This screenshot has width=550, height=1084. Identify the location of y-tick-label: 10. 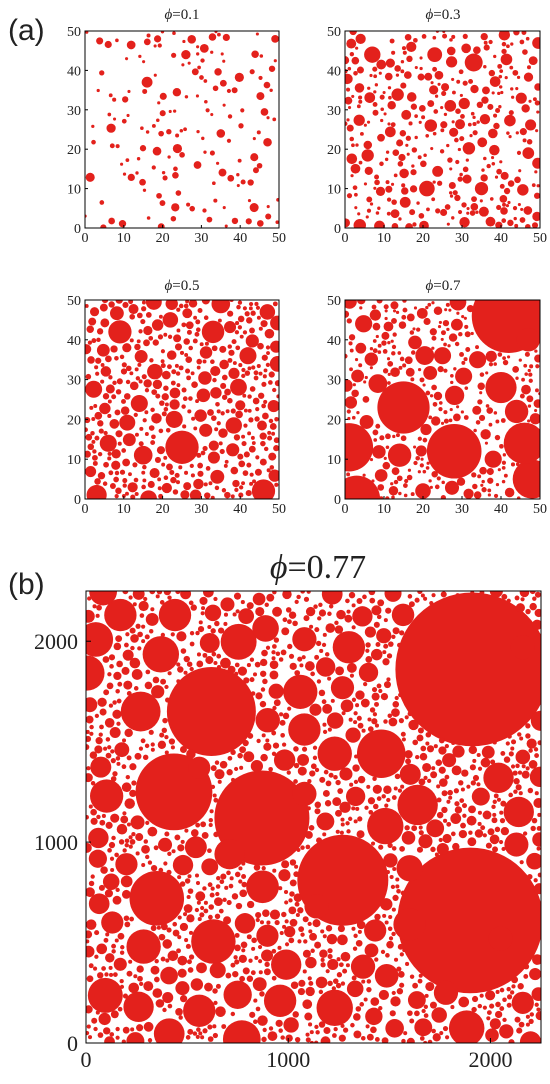
(334, 190).